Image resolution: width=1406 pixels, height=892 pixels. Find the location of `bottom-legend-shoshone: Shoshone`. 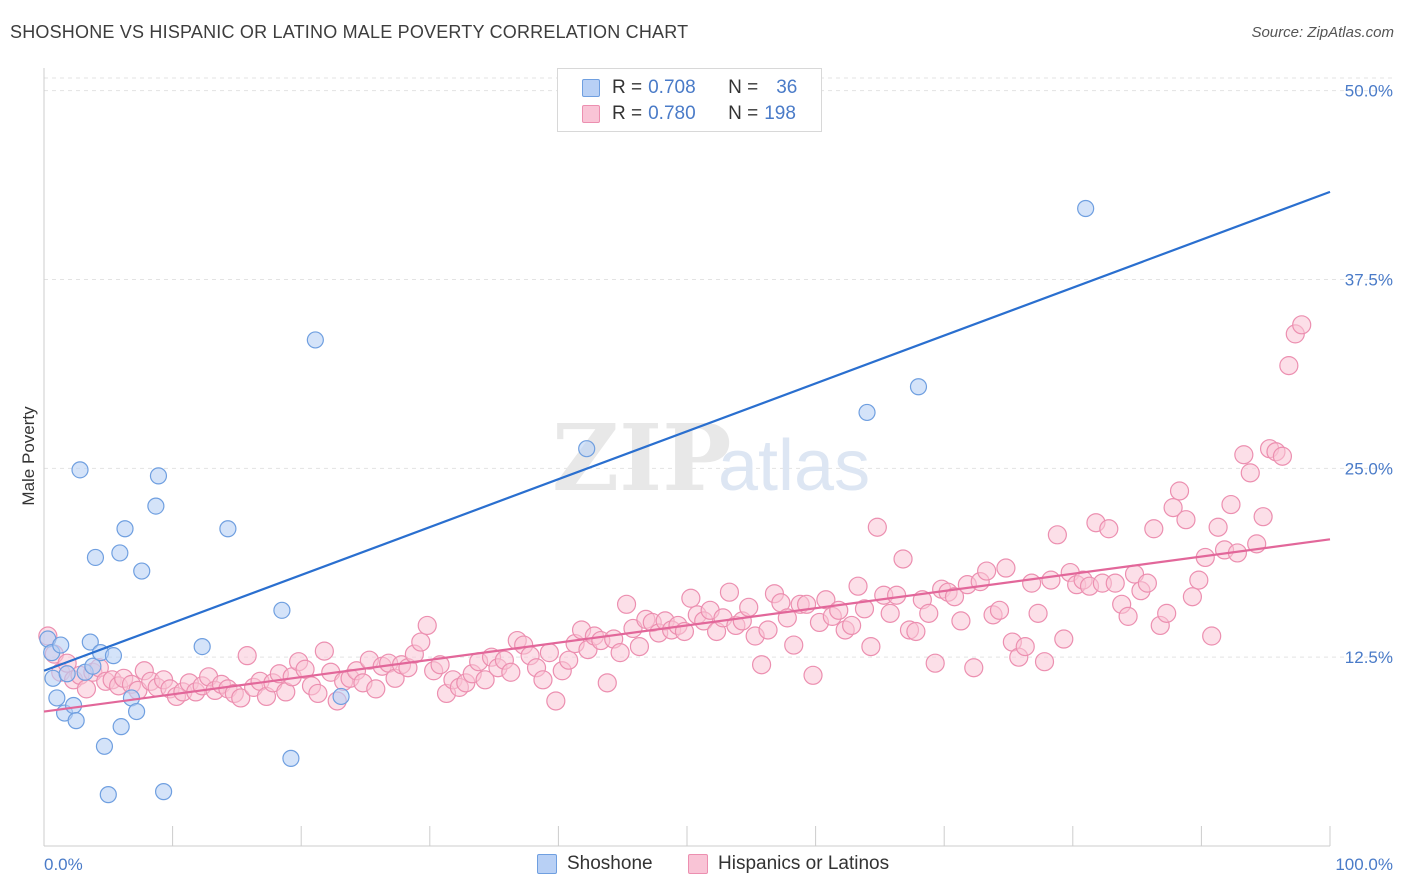

bottom-legend-shoshone: Shoshone is located at coordinates (595, 864).